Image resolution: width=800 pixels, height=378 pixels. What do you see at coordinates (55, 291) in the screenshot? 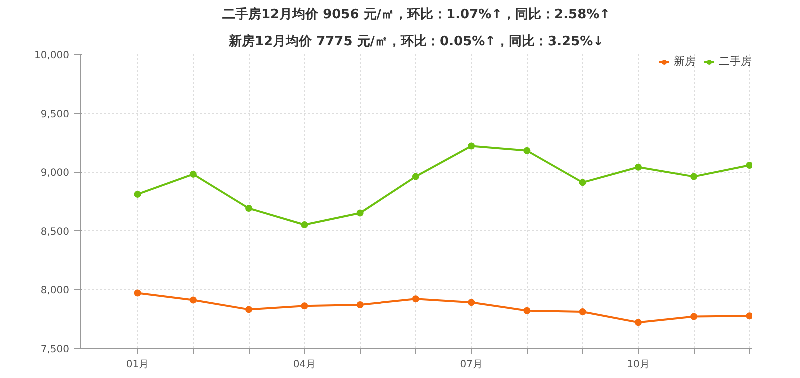
I see `y-tick-label: 8,000` at bounding box center [55, 291].